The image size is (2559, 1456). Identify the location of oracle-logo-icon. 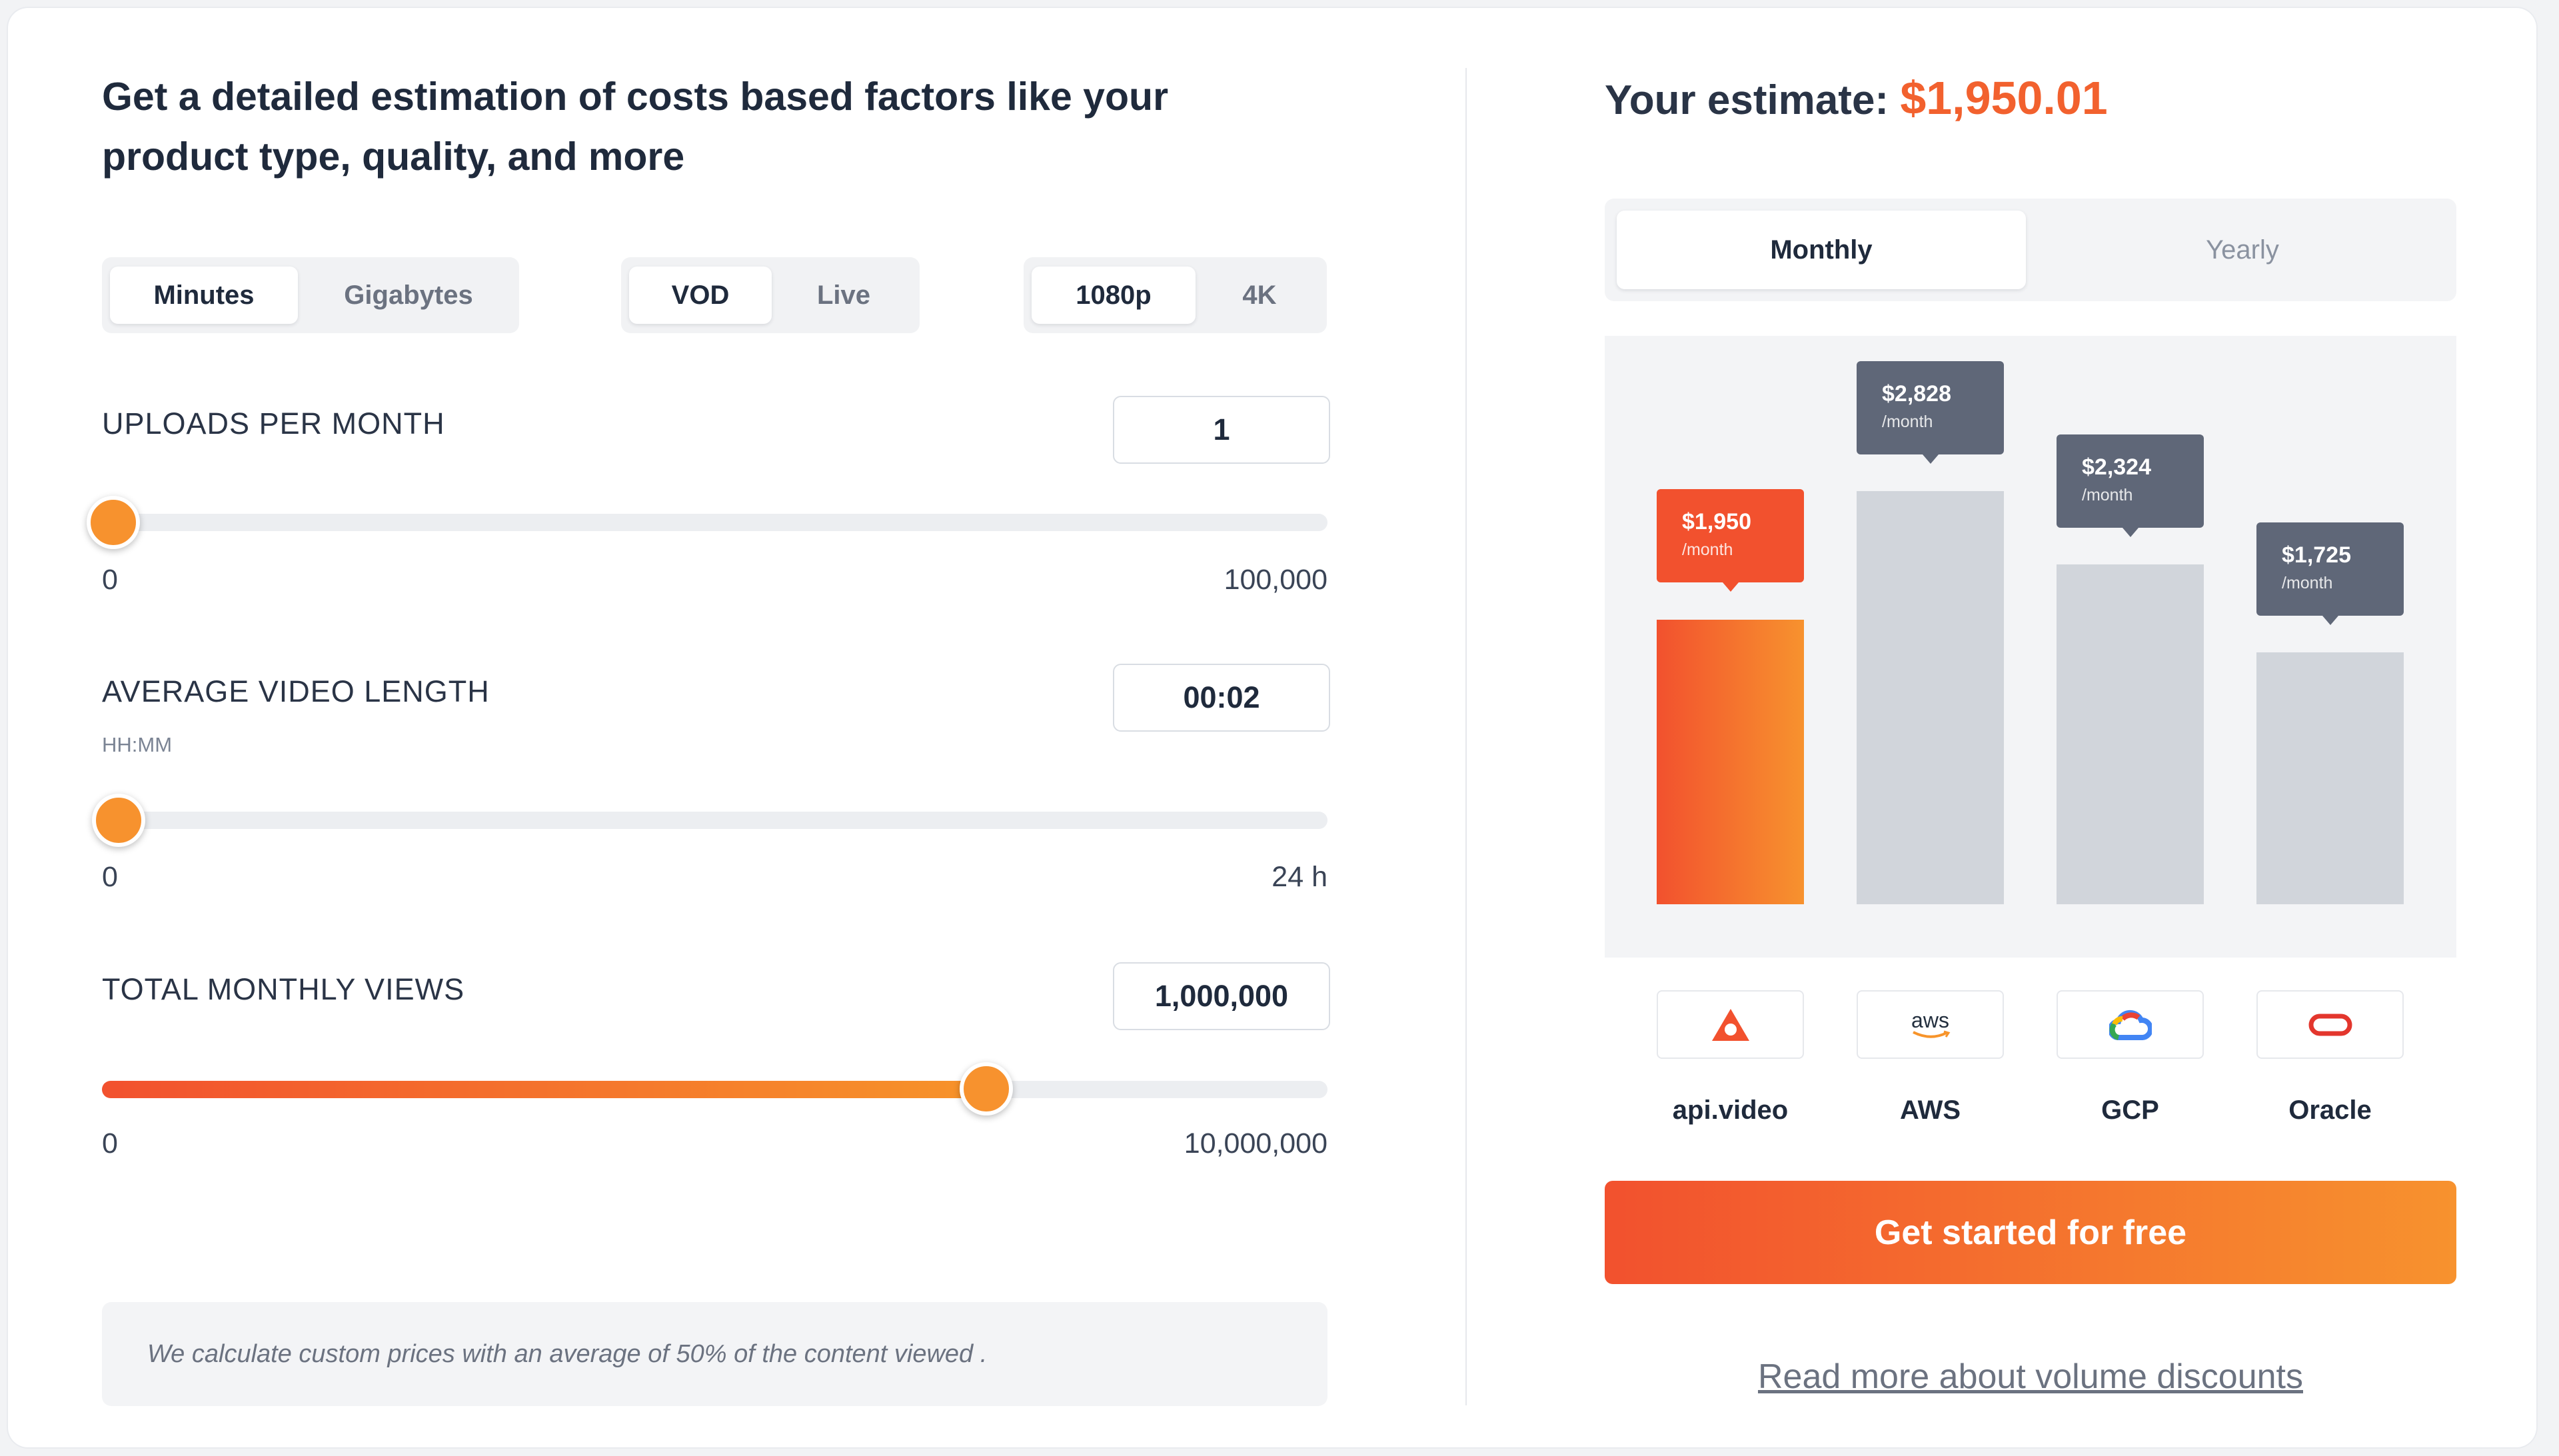
(2330, 1024).